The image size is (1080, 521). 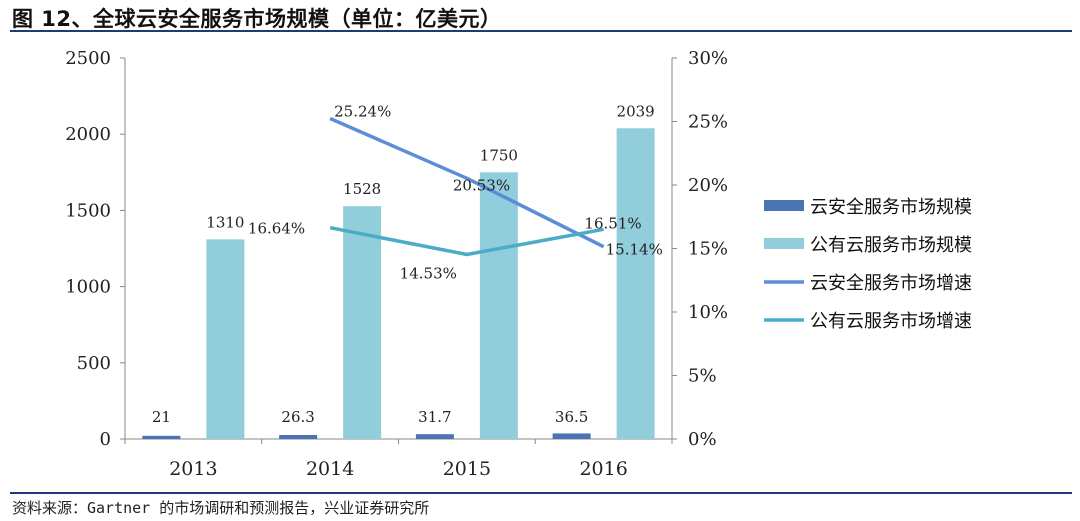 What do you see at coordinates (94, 363) in the screenshot?
I see `y-left-tick-label: 500` at bounding box center [94, 363].